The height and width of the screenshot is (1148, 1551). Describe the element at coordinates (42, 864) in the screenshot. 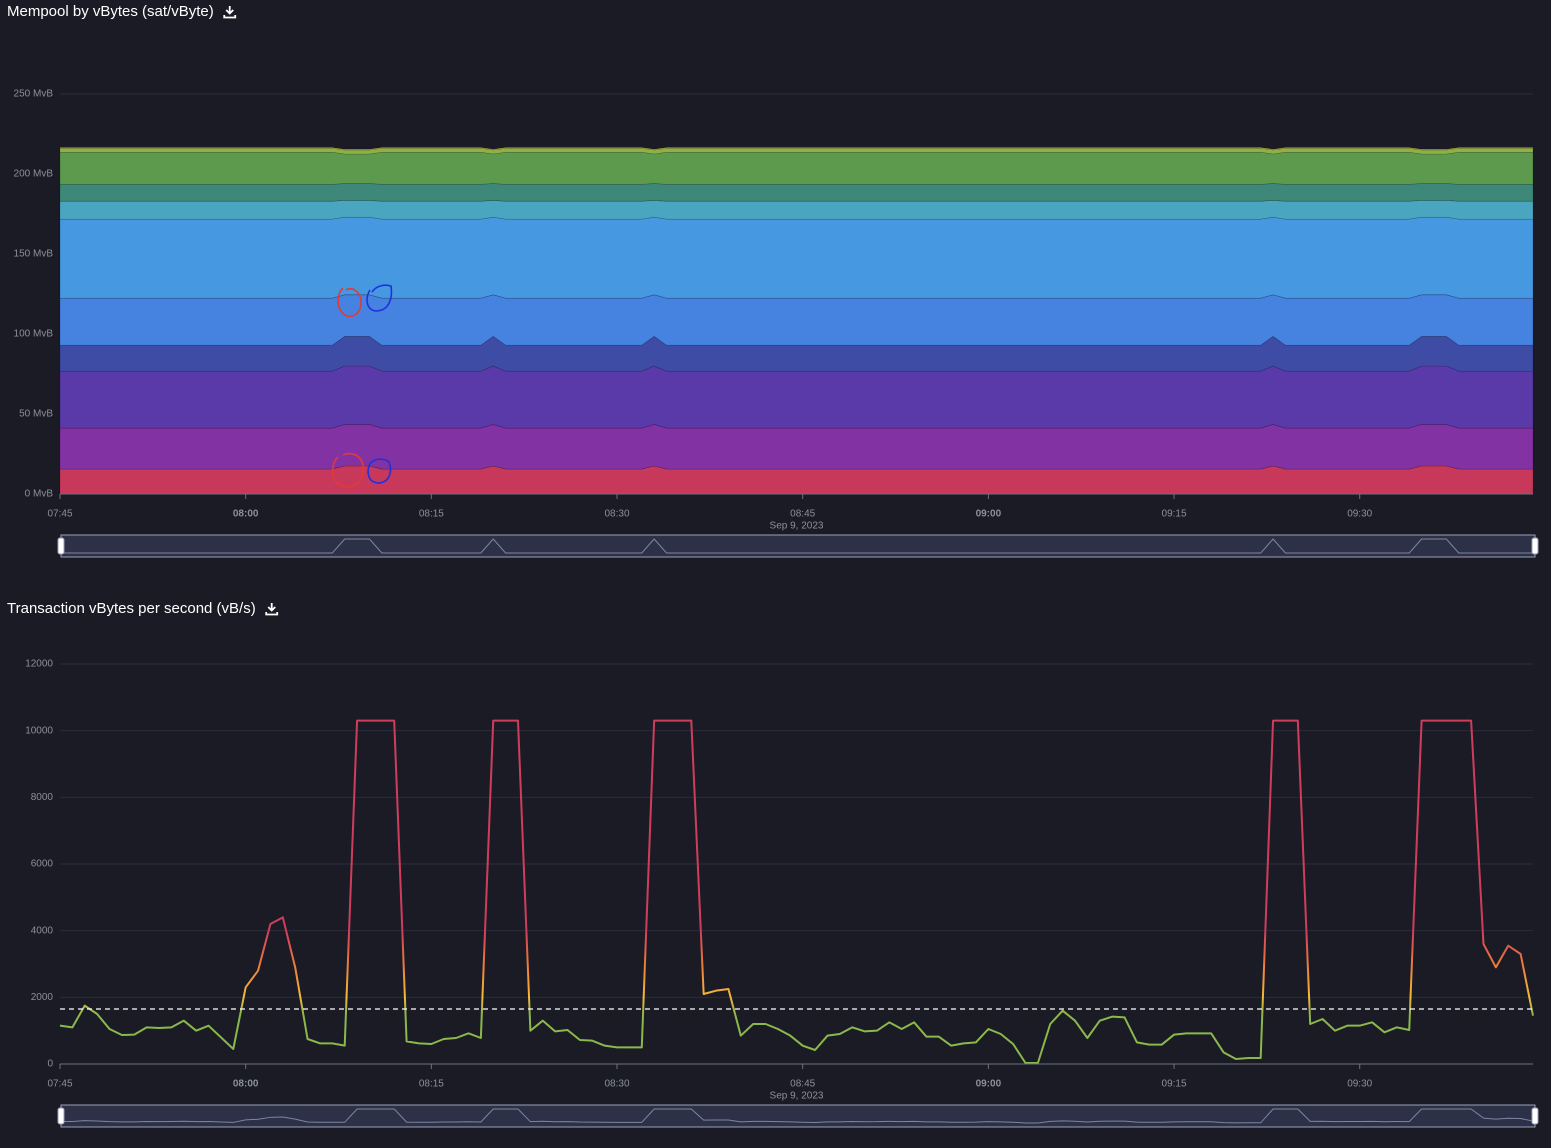

I see `y-tick-label: 6000` at that location.